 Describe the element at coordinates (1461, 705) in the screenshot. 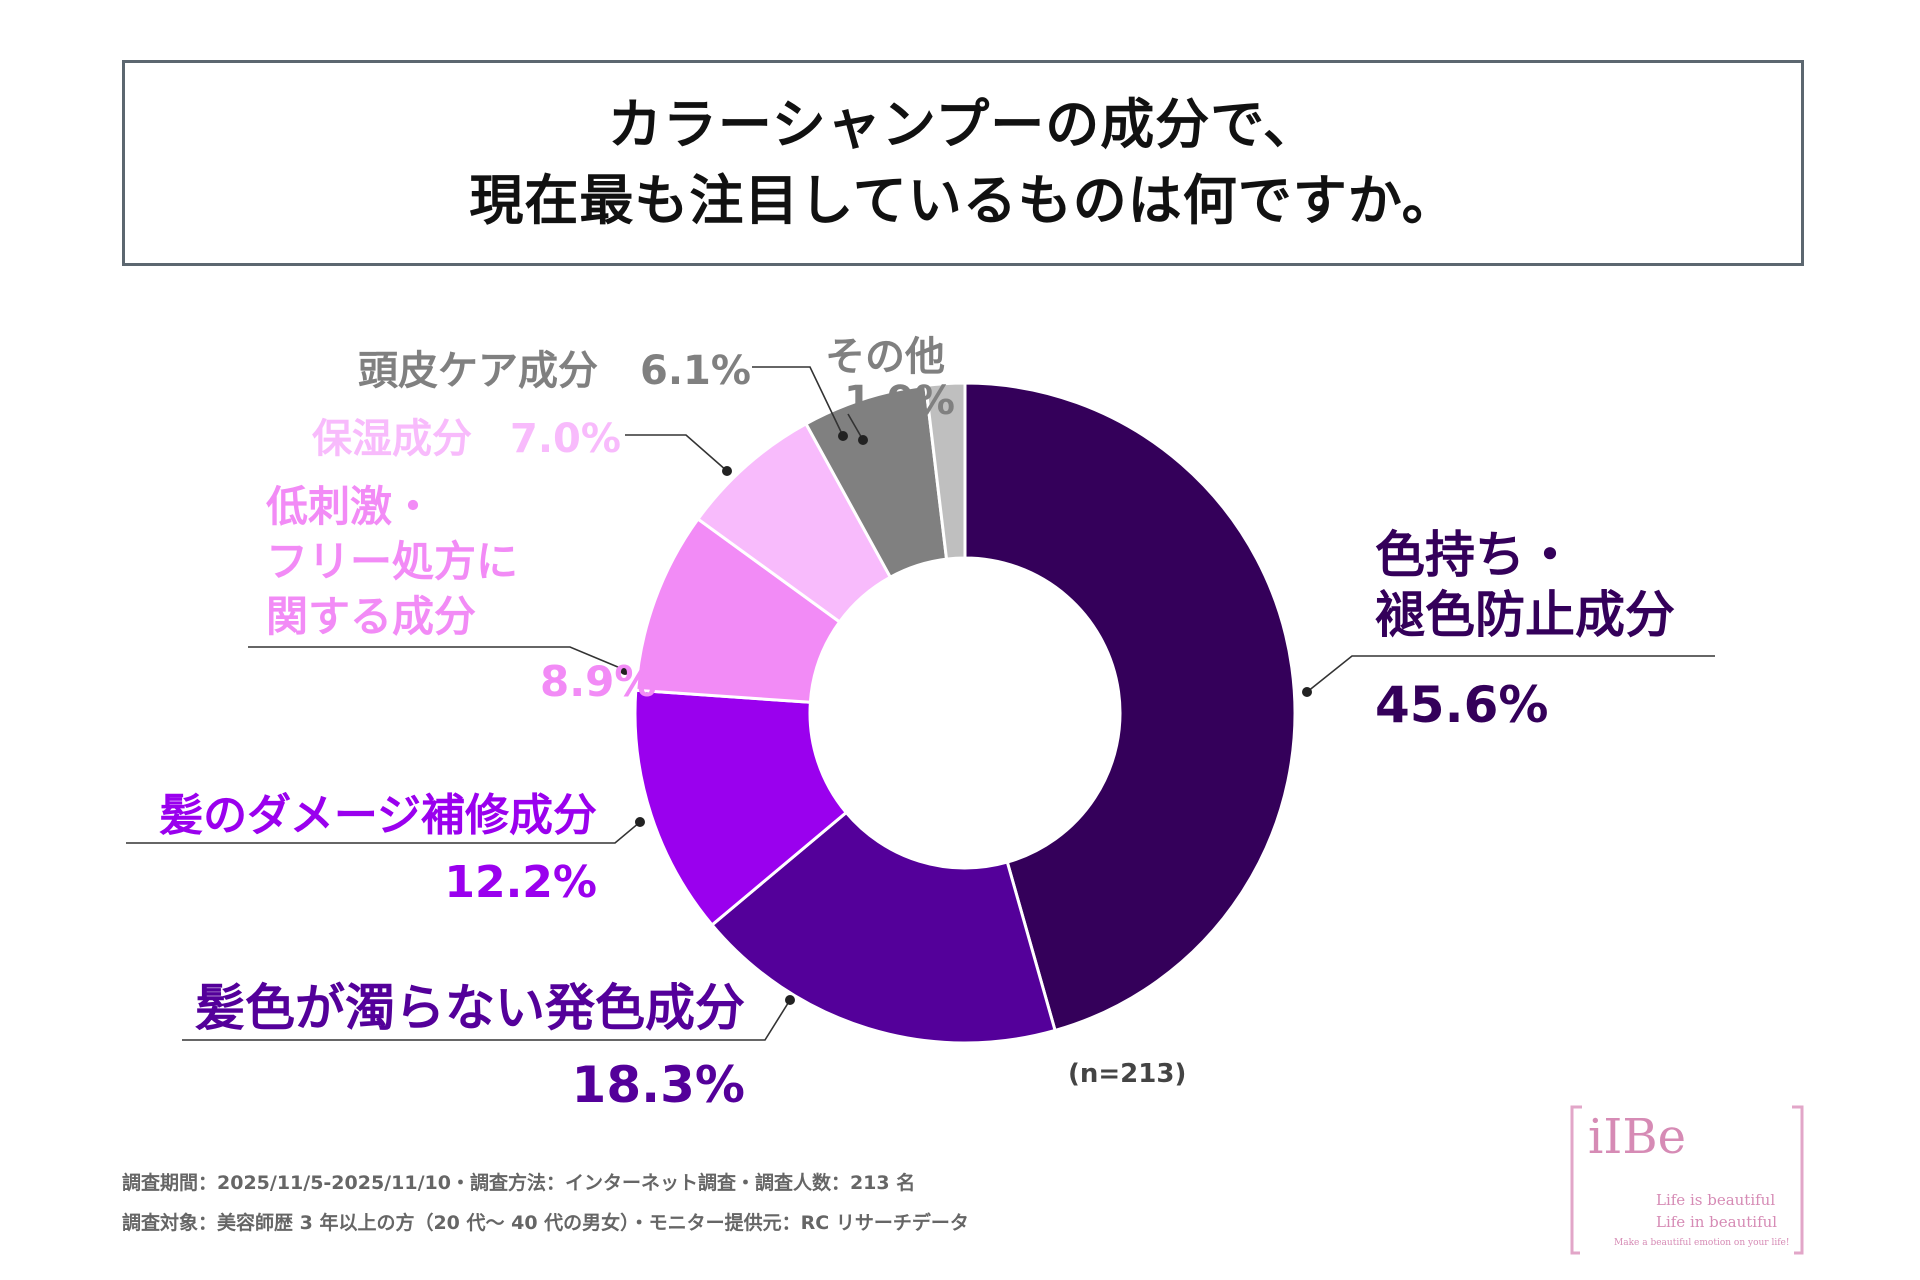

I see `slice-value-0: 45.6%` at that location.